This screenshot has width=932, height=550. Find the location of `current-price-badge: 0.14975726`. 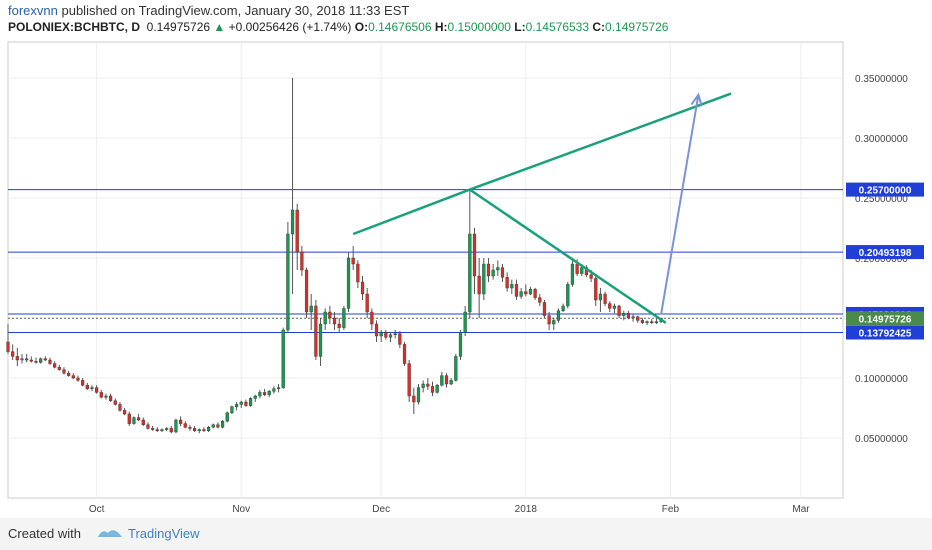

current-price-badge: 0.14975726 is located at coordinates (885, 319).